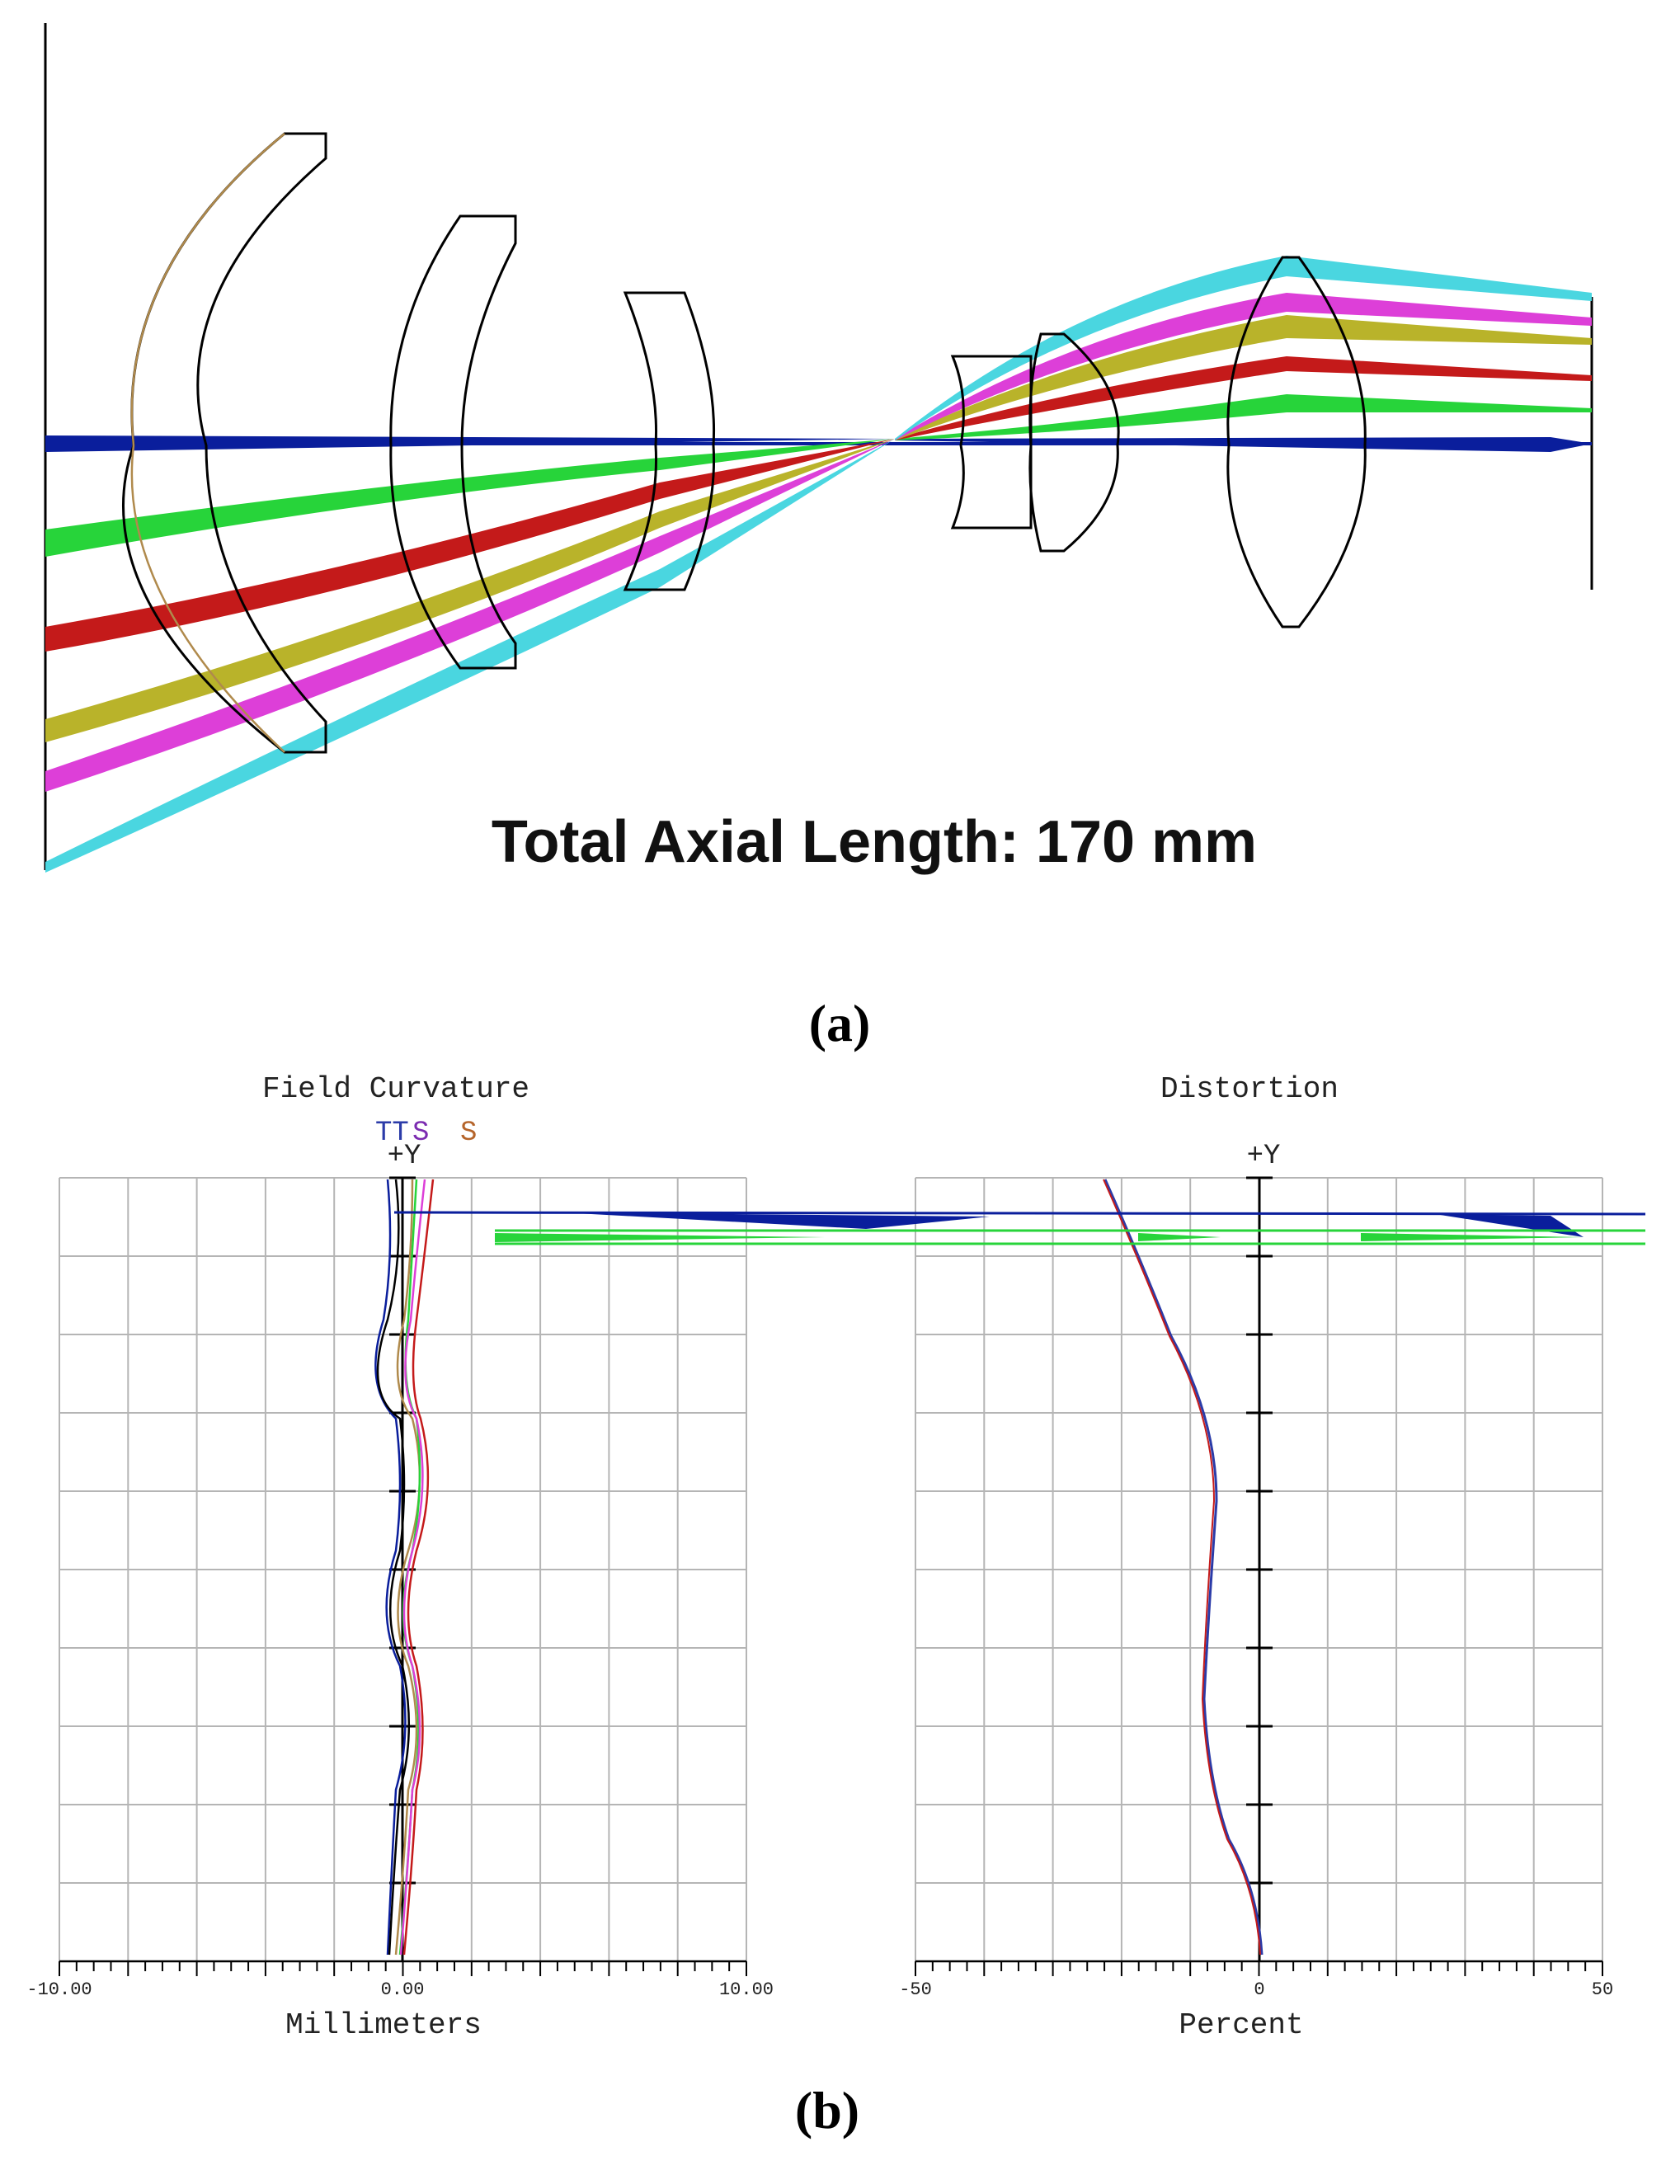 The height and width of the screenshot is (2184, 1680). I want to click on field-curvature-curves, so click(404, 1567).